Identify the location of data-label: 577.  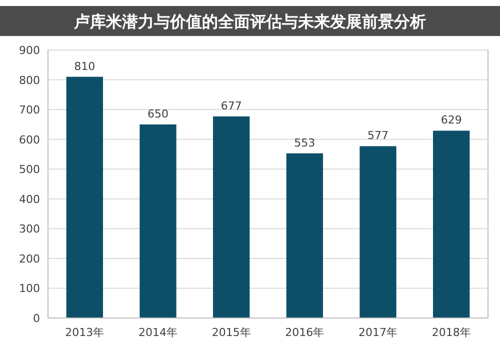
(378, 135).